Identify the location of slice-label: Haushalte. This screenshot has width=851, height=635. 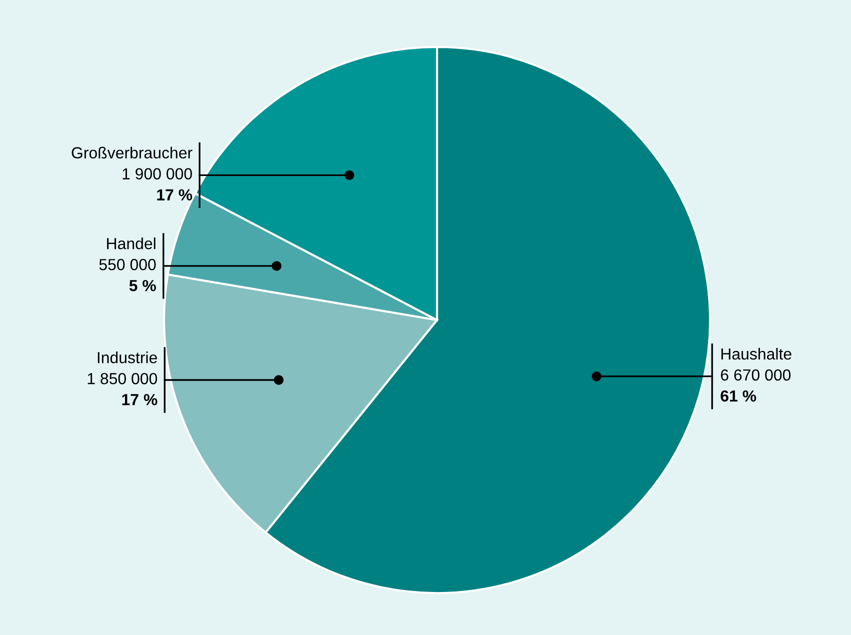
(756, 354).